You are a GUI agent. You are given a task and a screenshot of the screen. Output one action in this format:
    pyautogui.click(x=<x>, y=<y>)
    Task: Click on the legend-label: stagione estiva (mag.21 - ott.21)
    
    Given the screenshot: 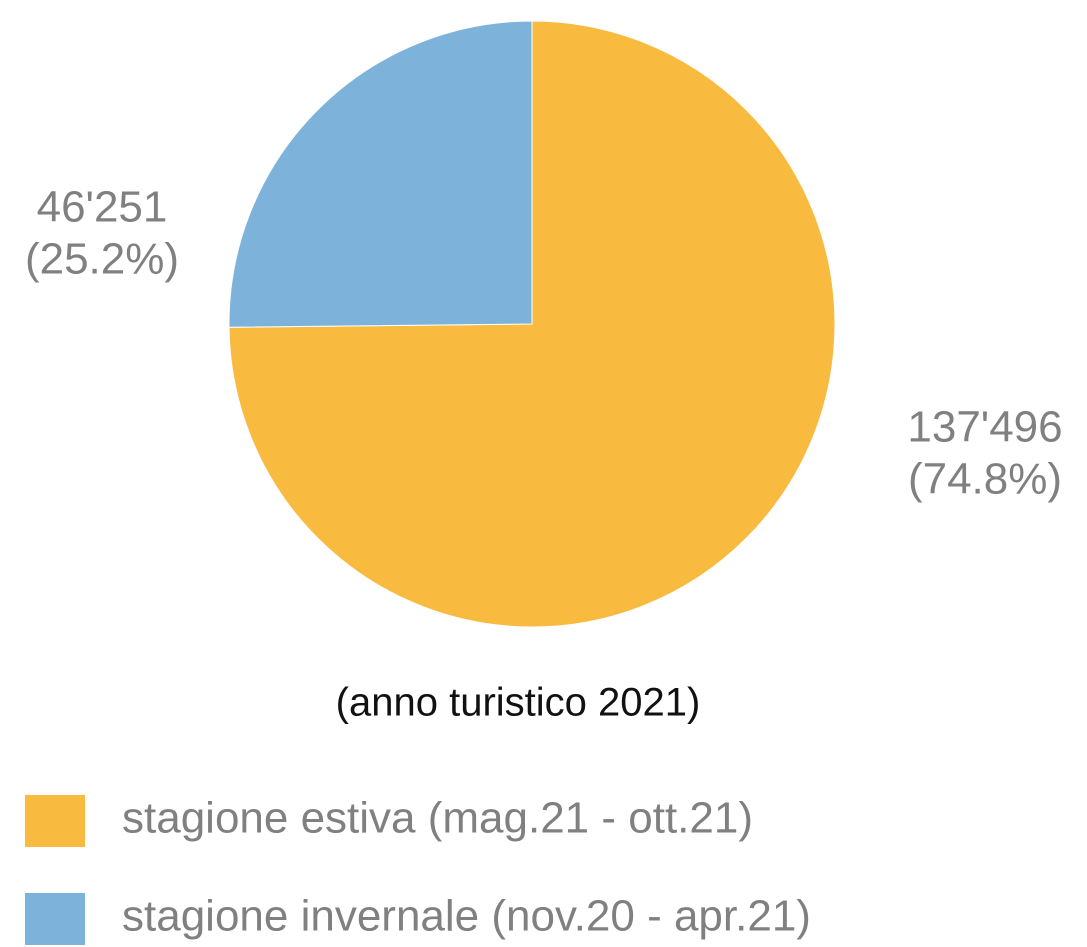 What is the action you would take?
    pyautogui.click(x=437, y=818)
    